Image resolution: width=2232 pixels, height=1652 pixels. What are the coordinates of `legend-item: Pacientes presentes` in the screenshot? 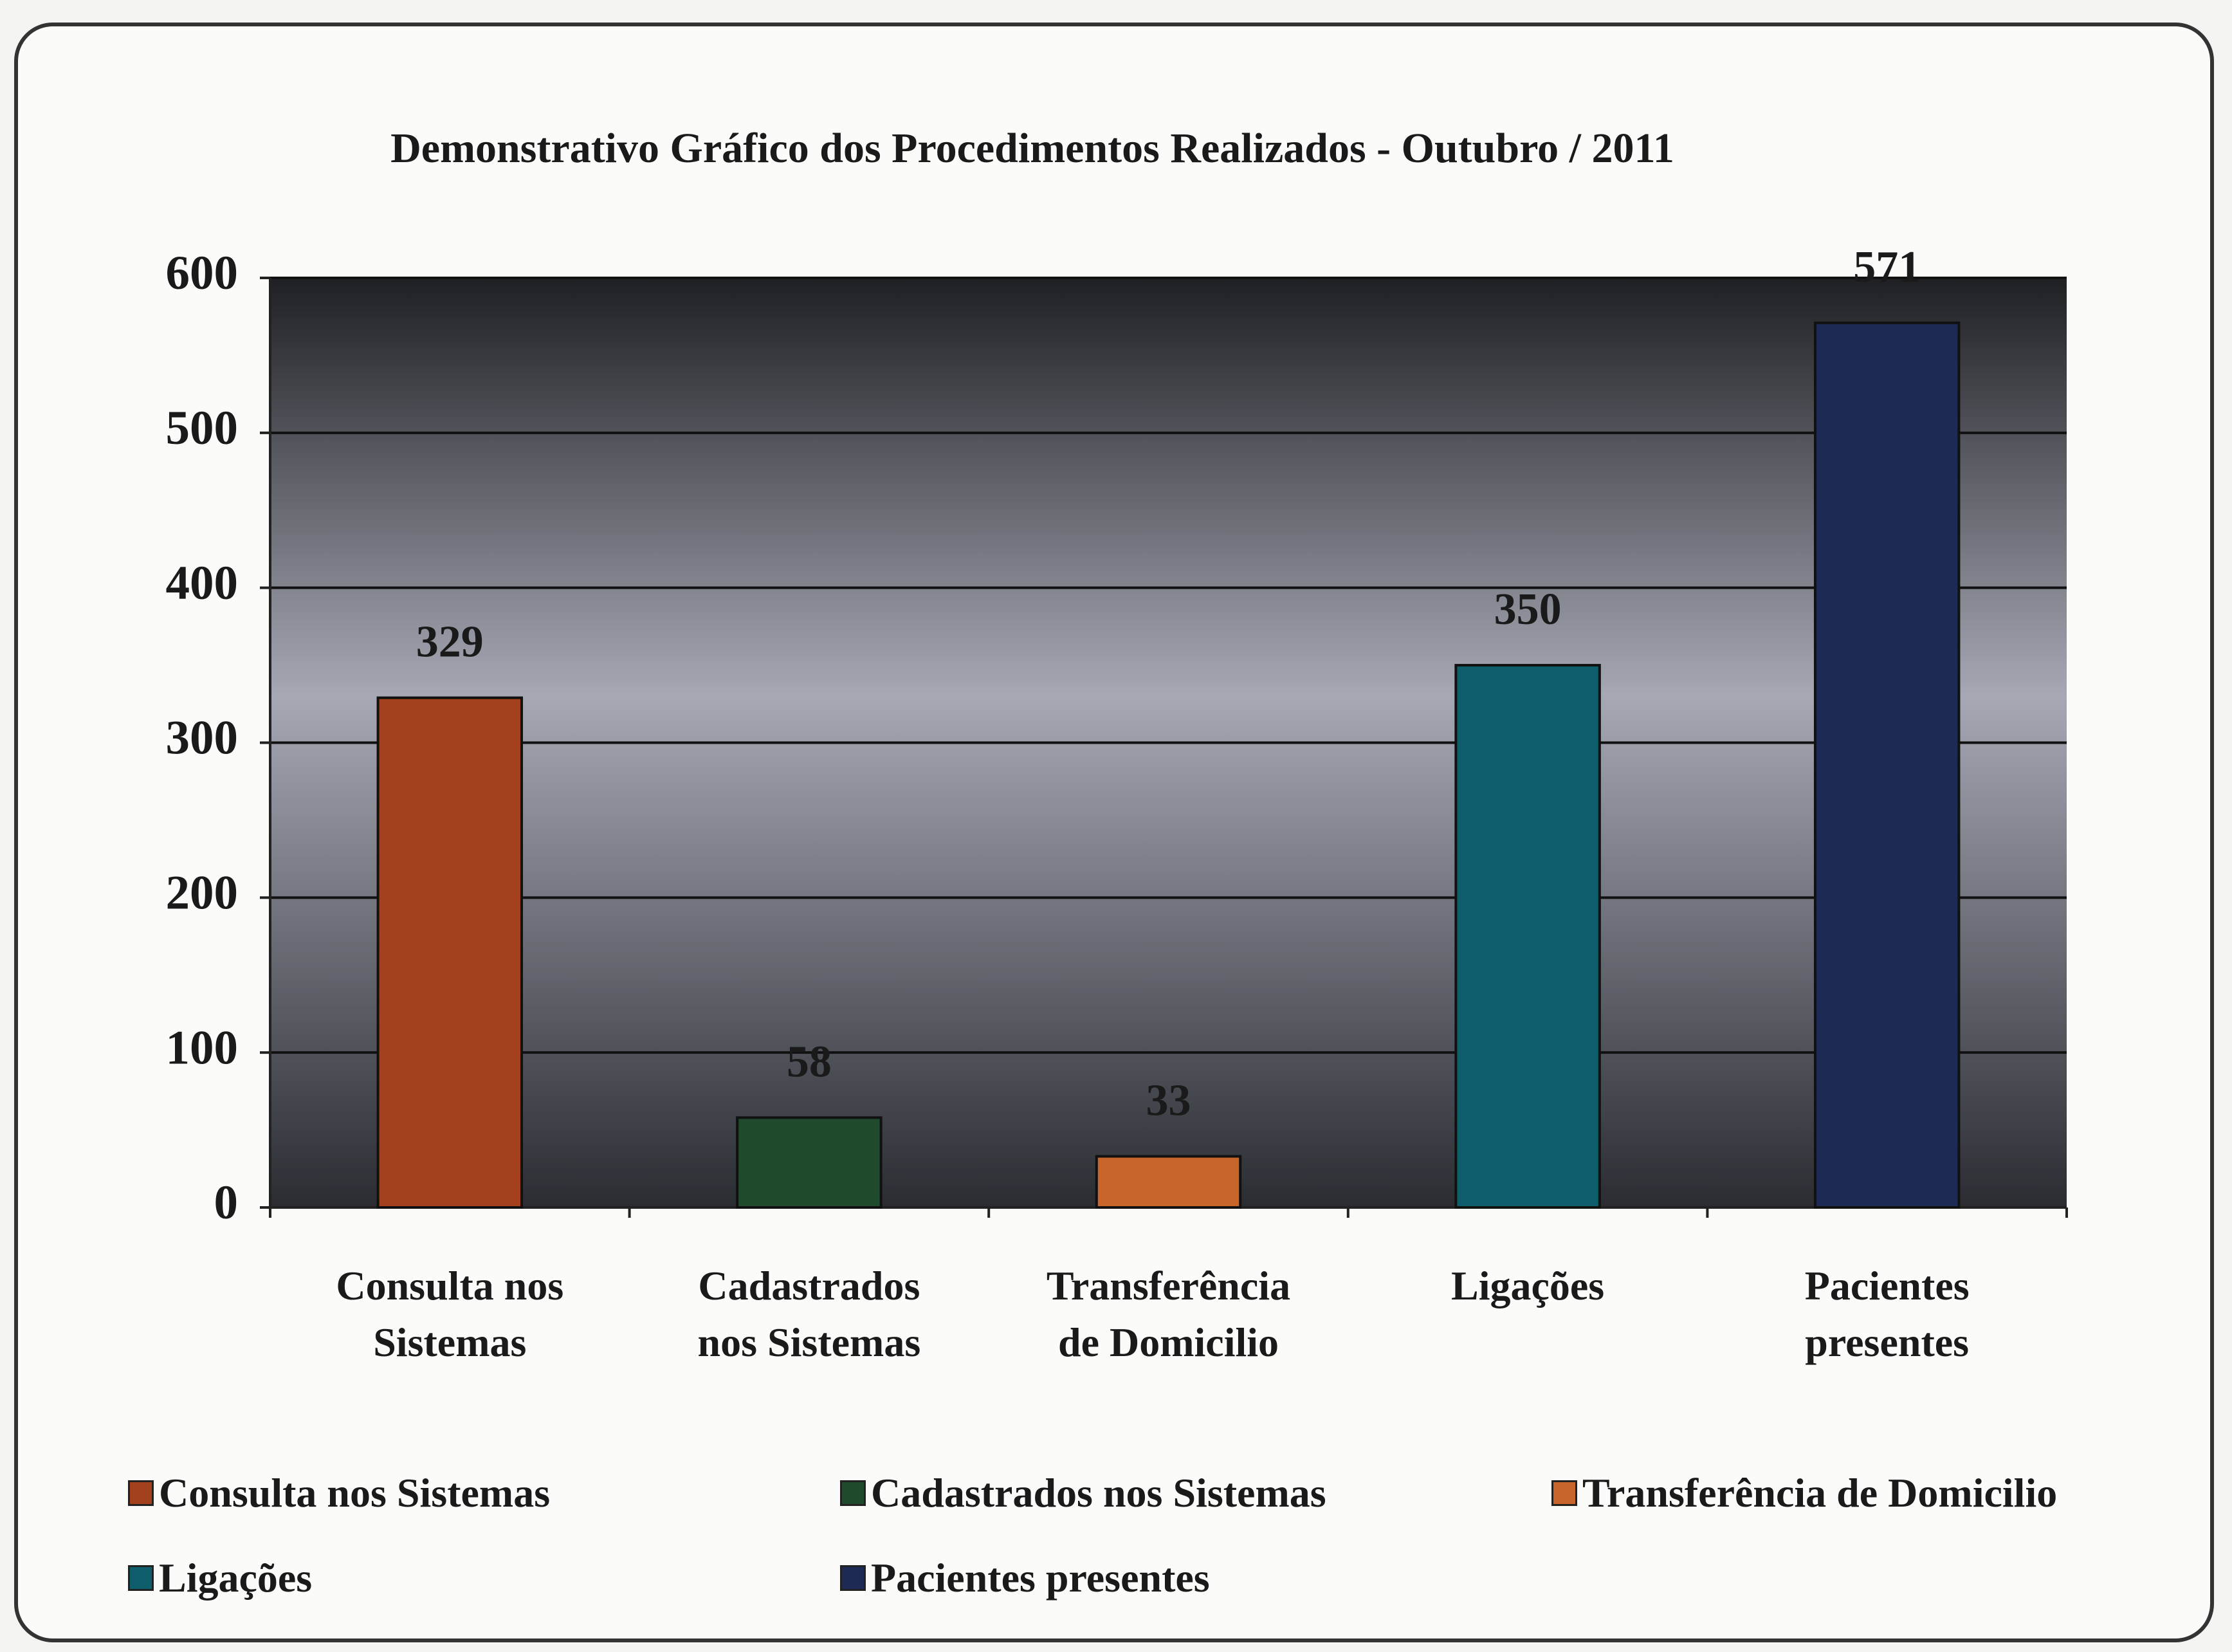 It's located at (1025, 1578).